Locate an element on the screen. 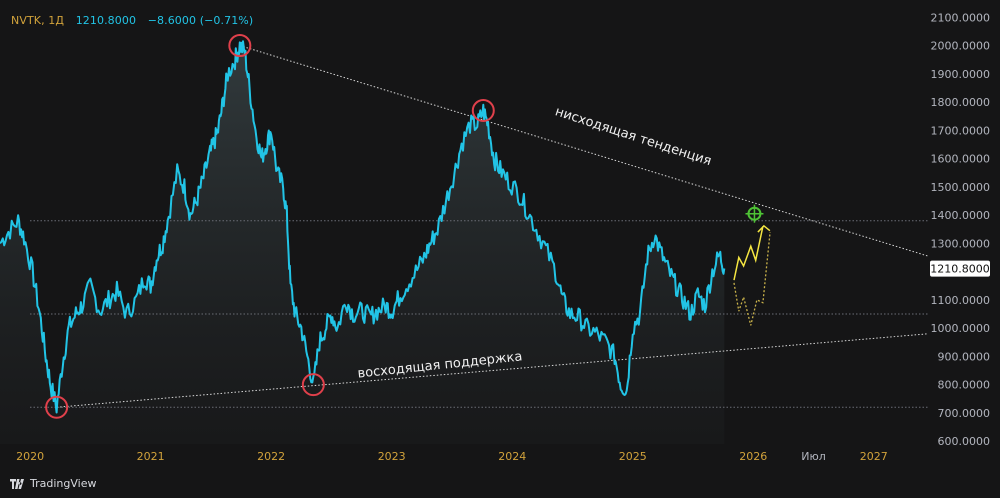 This screenshot has height=498, width=1000. tradingview-brand: TradingView is located at coordinates (53, 483).